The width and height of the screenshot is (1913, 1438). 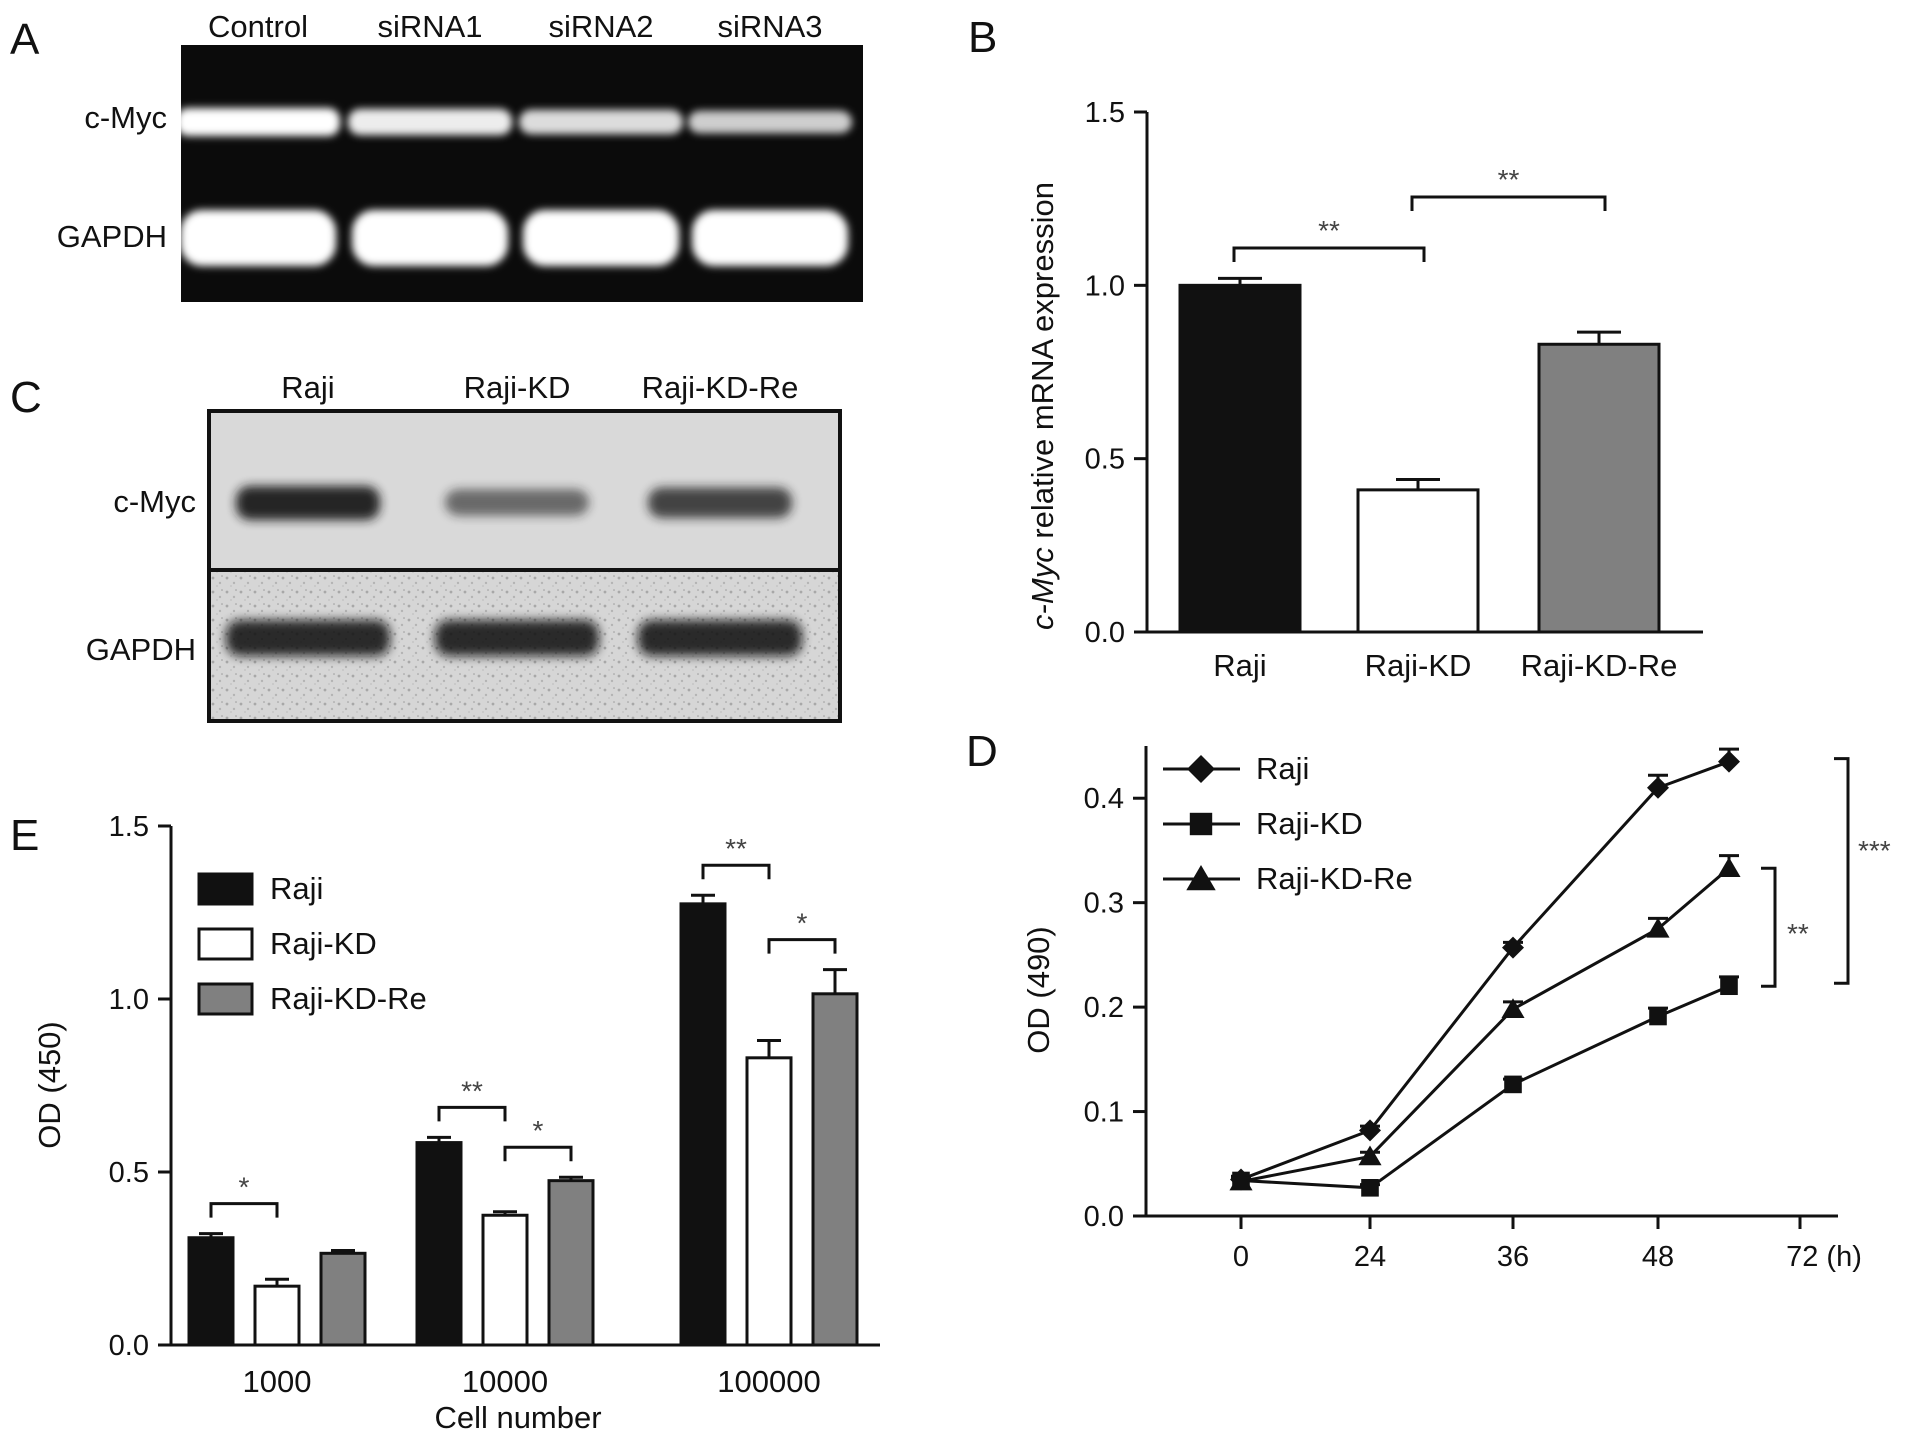 I want to click on chart-e-legend-label: Raji-KD, so click(x=323, y=943).